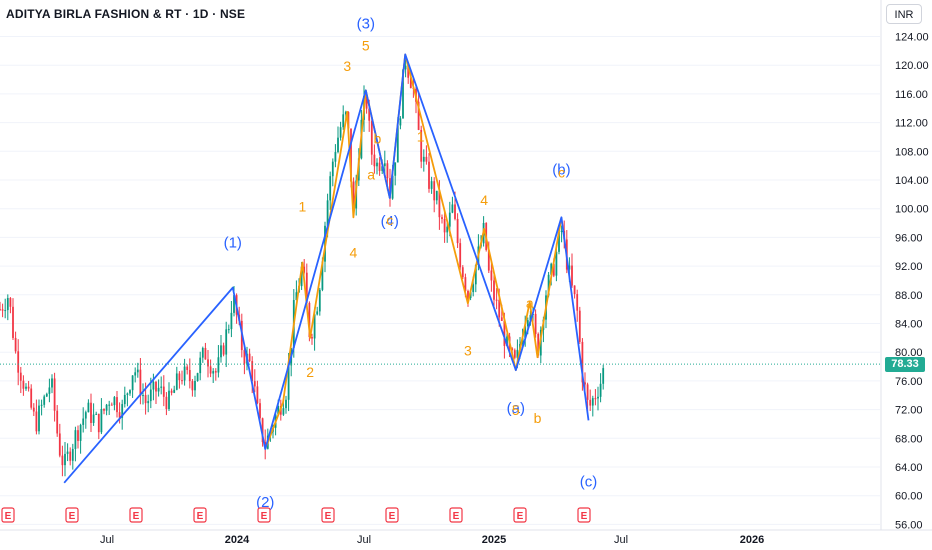 The height and width of the screenshot is (550, 932). What do you see at coordinates (911, 124) in the screenshot?
I see `y-tick-label: 112.00` at bounding box center [911, 124].